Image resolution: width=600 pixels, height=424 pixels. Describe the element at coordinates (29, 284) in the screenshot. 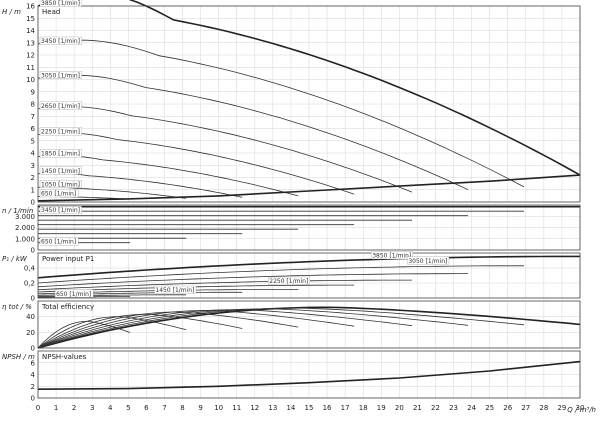

I see `y-tick-label: 0,2` at that location.